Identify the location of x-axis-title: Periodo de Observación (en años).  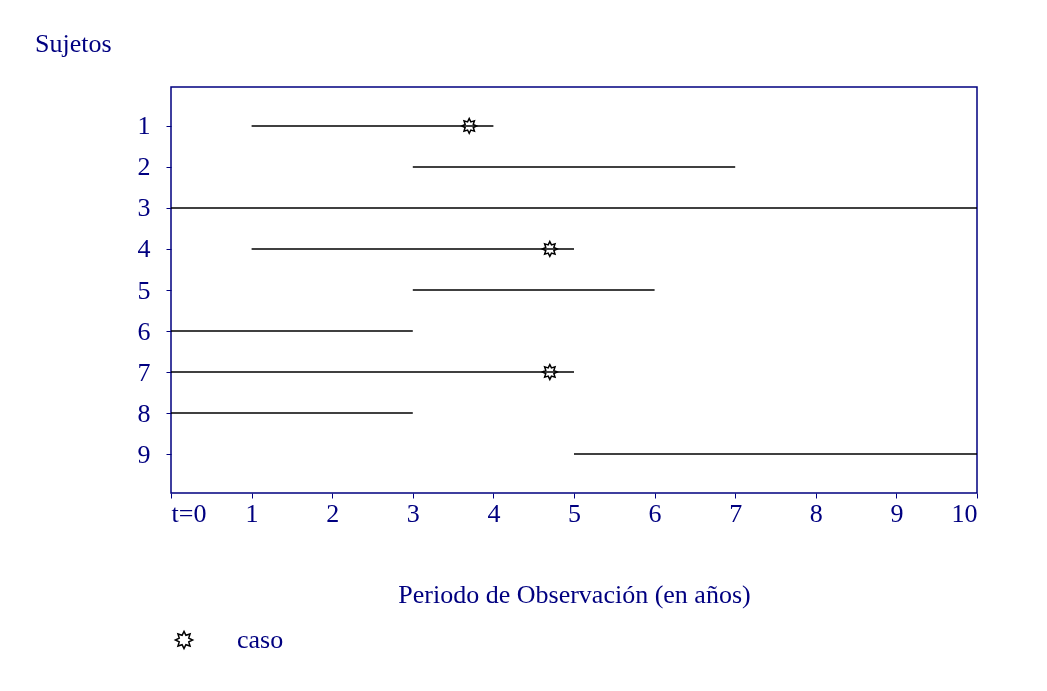
(574, 594).